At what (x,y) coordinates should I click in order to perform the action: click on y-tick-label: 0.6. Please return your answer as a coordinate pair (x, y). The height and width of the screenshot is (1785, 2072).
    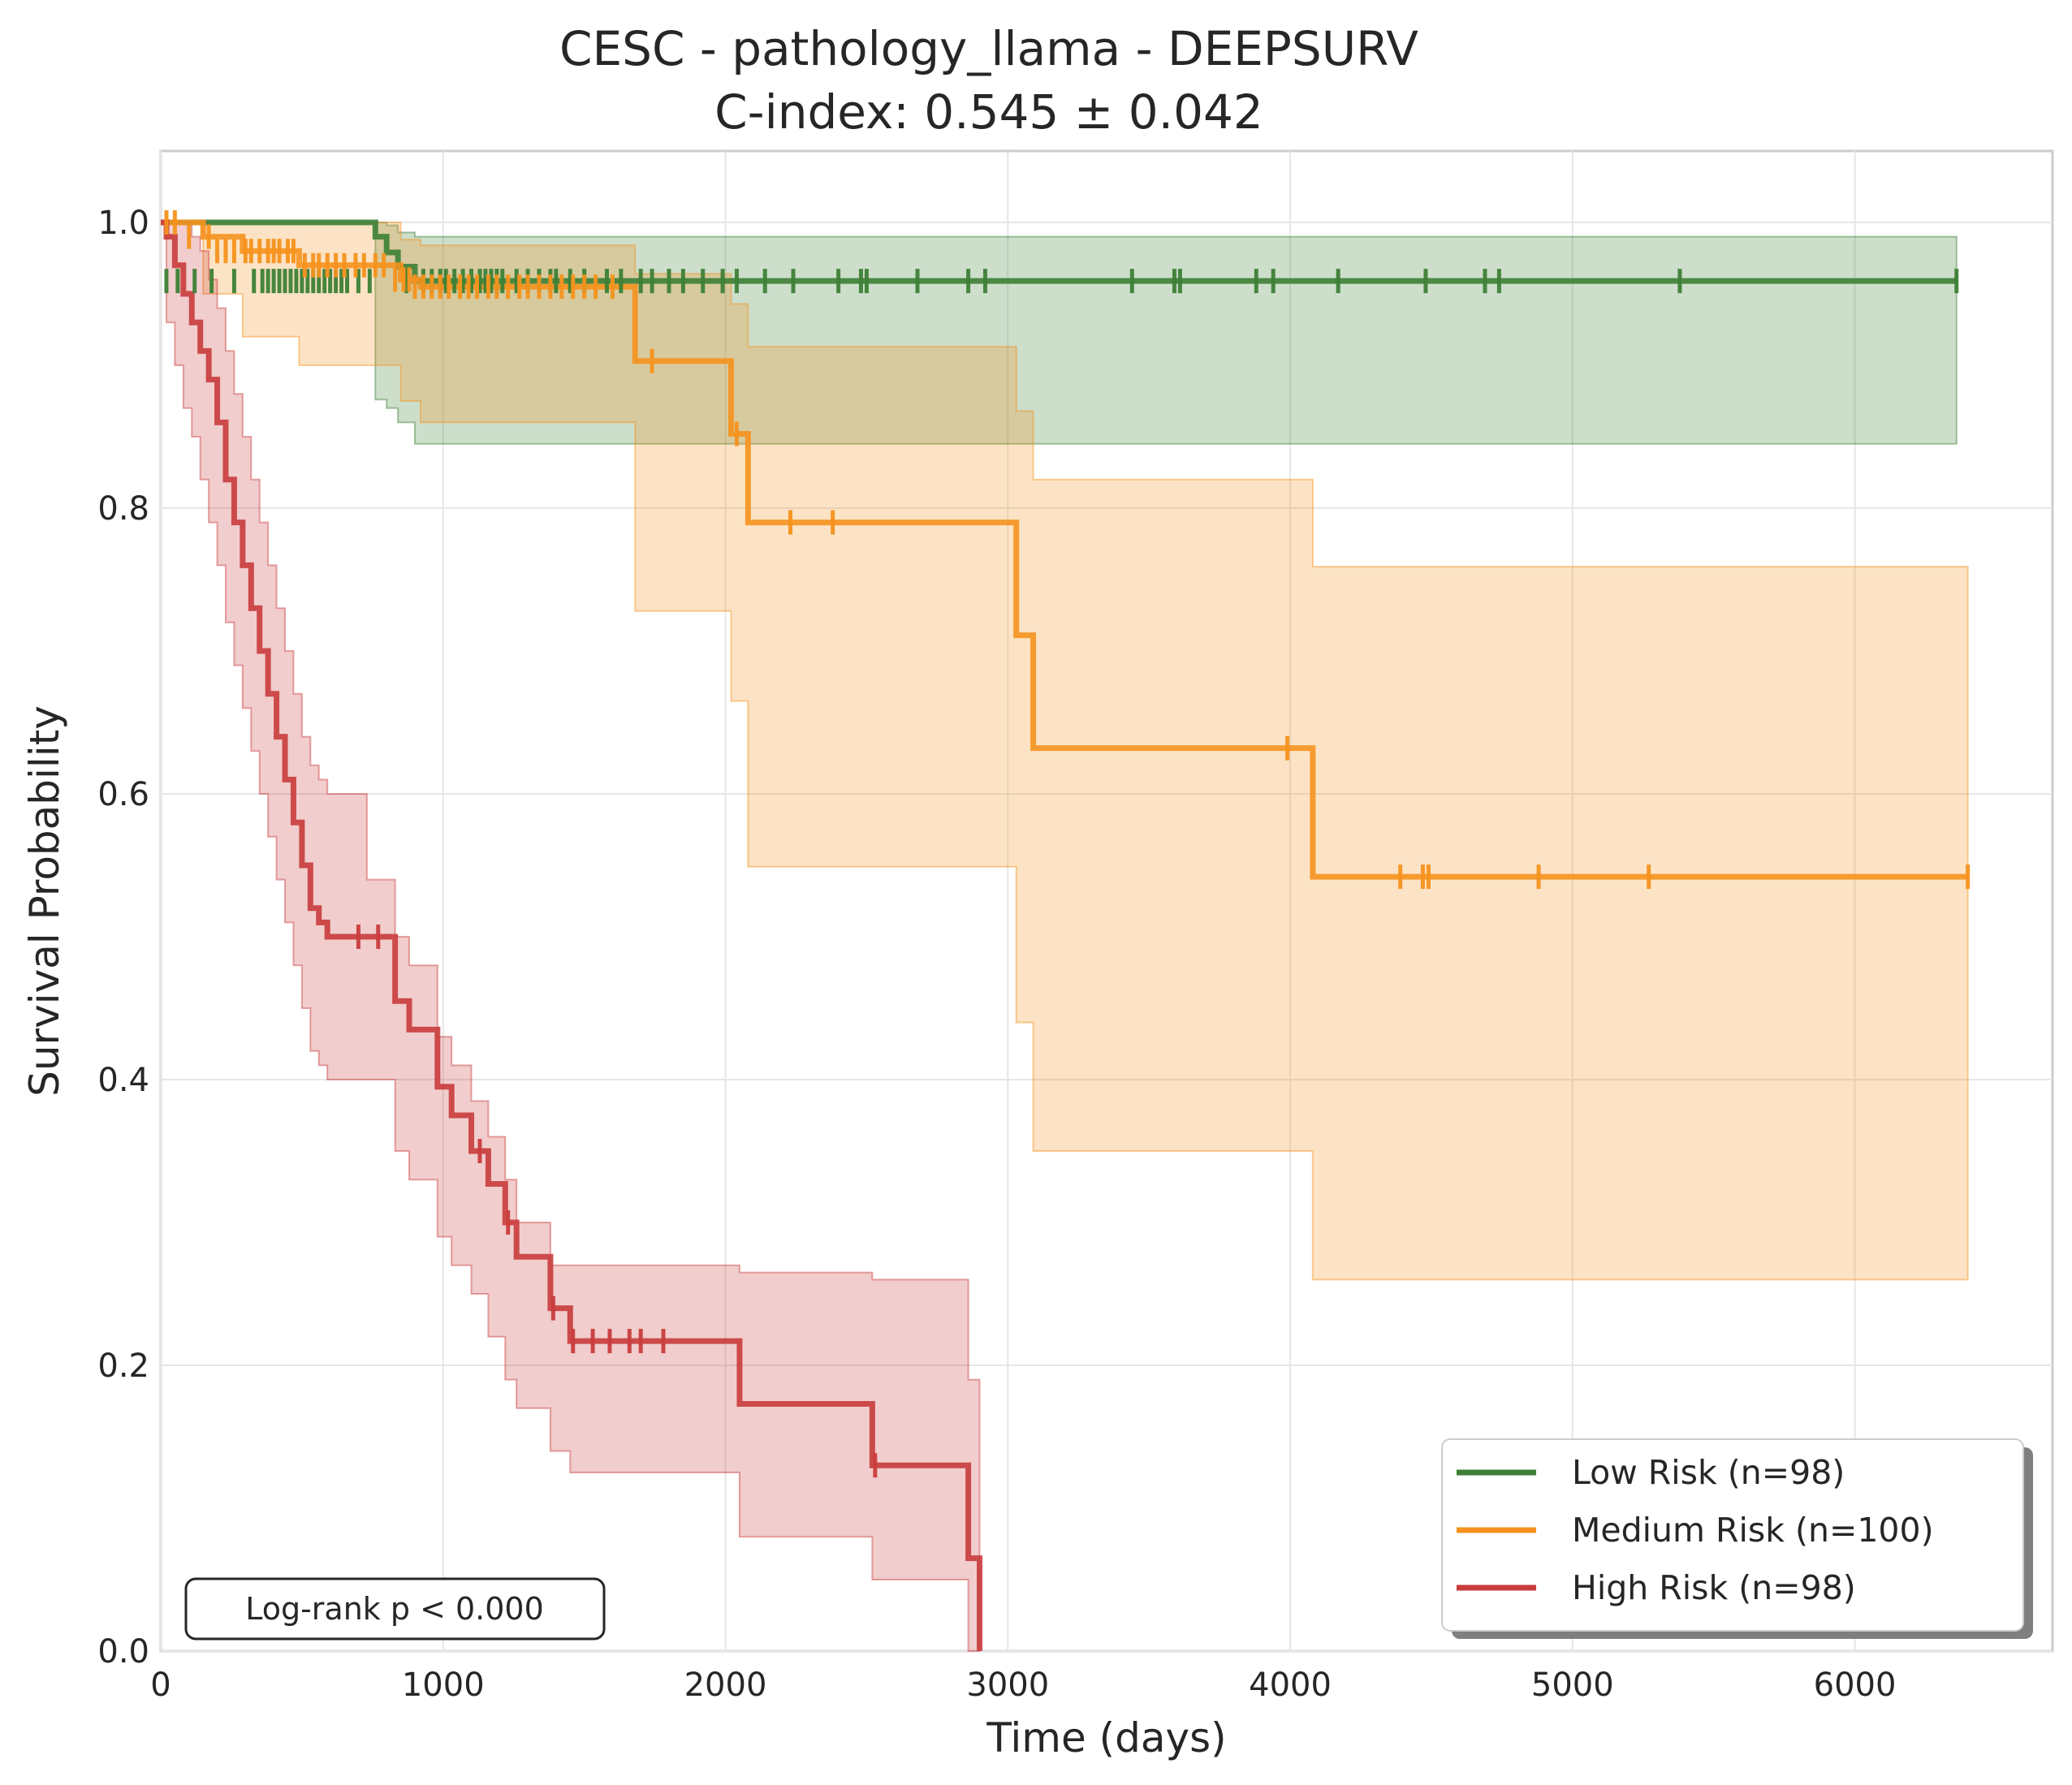
    Looking at the image, I should click on (123, 795).